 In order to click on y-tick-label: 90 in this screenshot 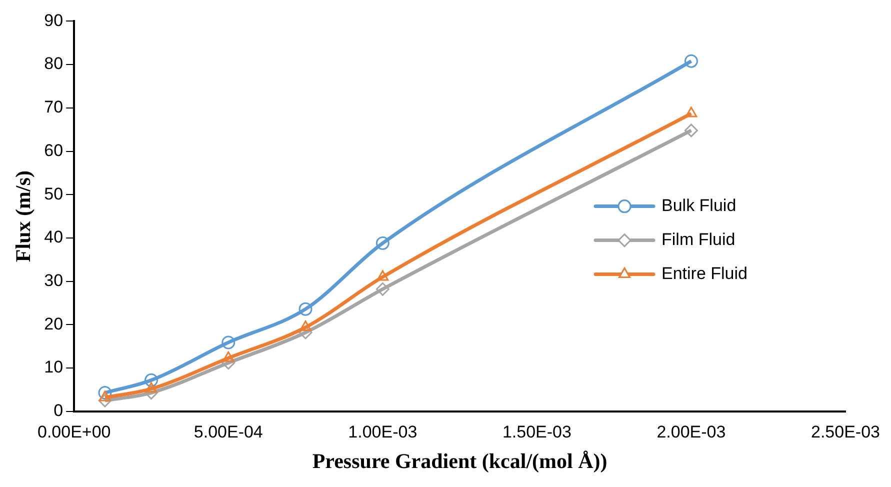, I will do `click(54, 20)`.